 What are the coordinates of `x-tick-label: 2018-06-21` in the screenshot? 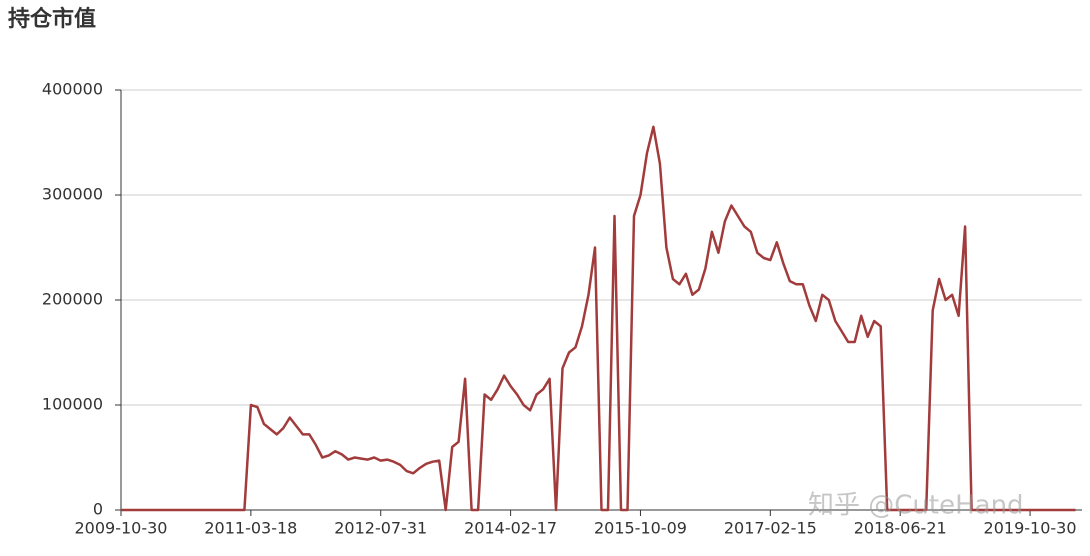 It's located at (900, 528).